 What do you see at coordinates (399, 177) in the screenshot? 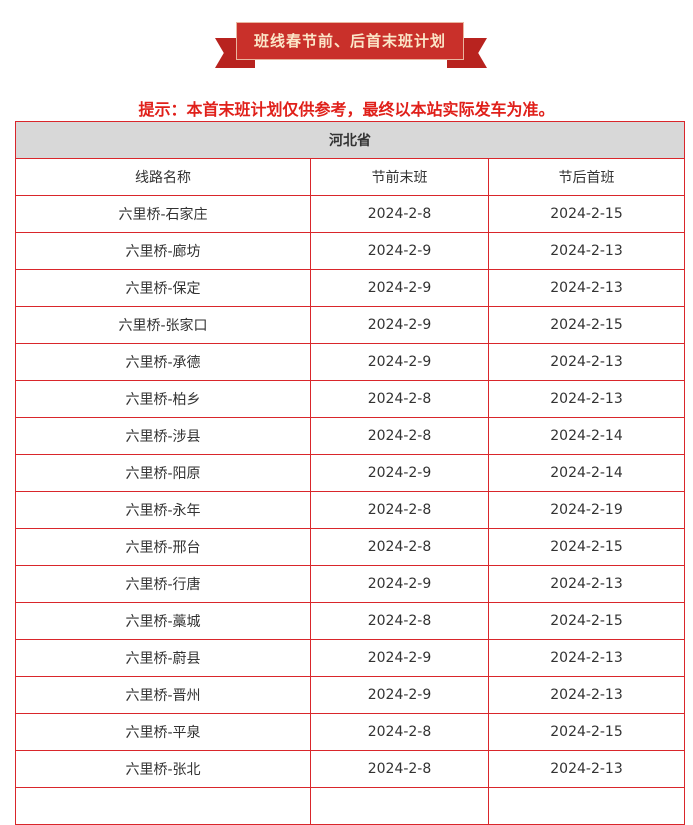
I see `column-header-last-before: 节前末班` at bounding box center [399, 177].